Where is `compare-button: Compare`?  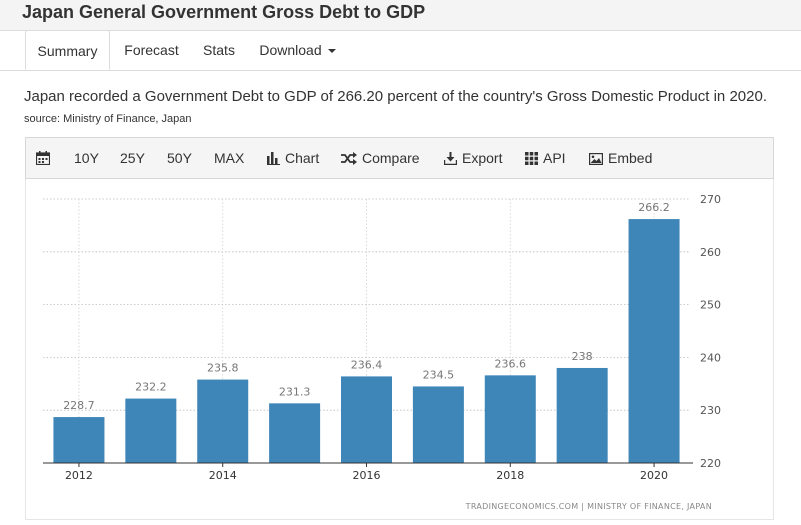
compare-button: Compare is located at coordinates (380, 158).